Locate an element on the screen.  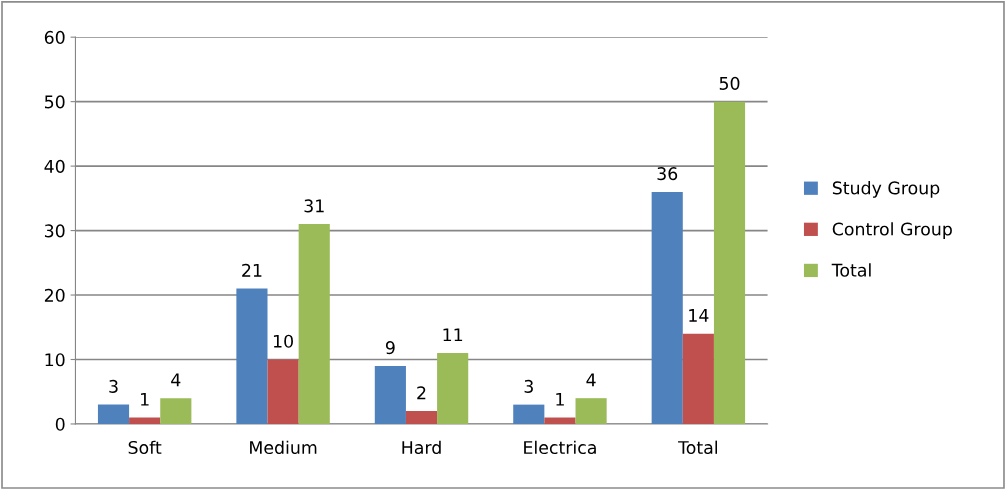
legend-label: Total is located at coordinates (851, 270).